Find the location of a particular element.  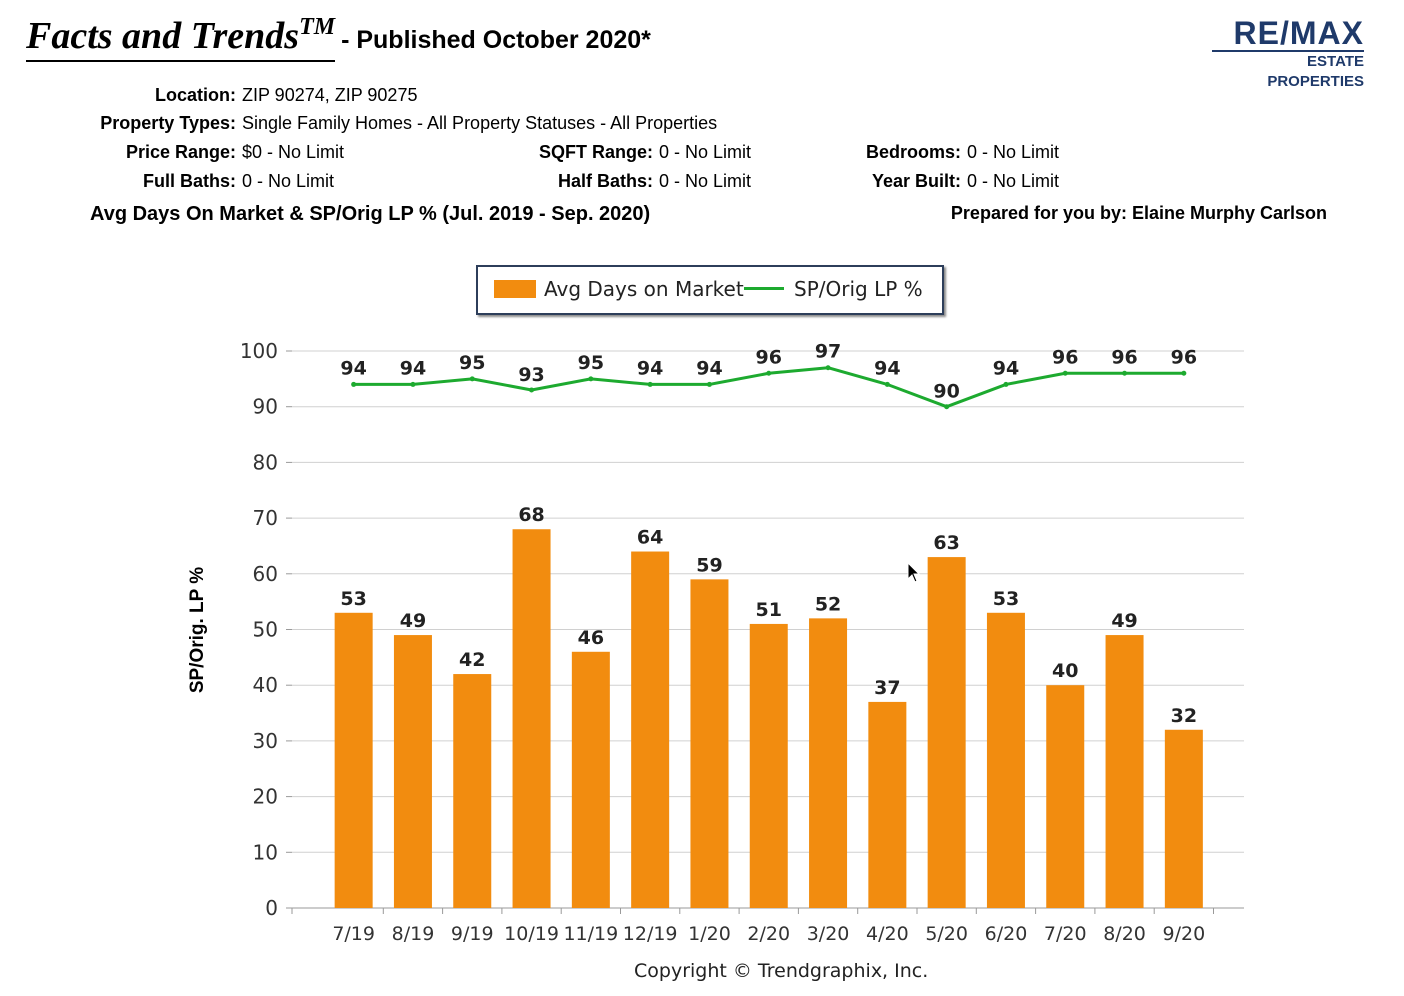

legend-label-sp: SP/Orig LP % is located at coordinates (858, 289).